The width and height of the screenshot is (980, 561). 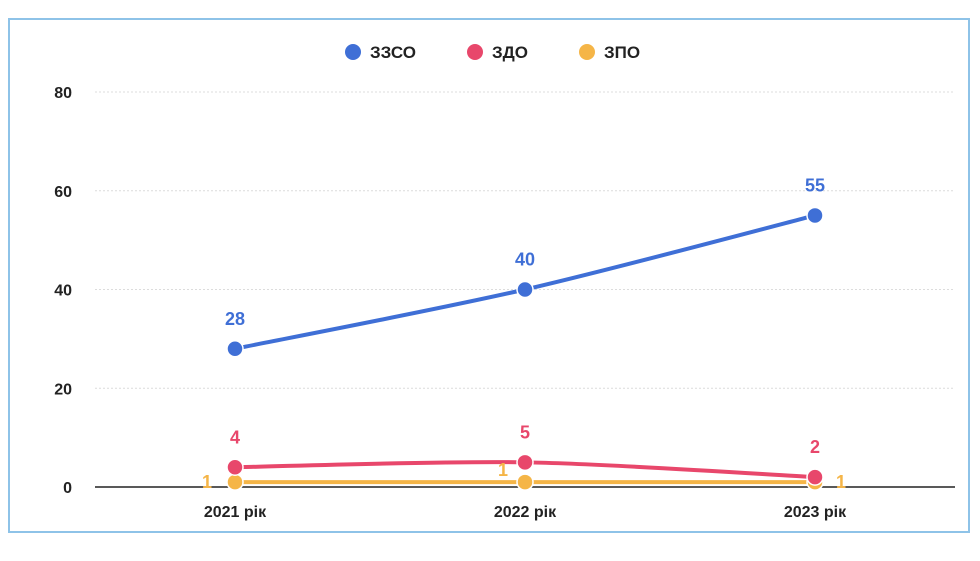 What do you see at coordinates (63, 389) in the screenshot?
I see `y-tick-label: 20` at bounding box center [63, 389].